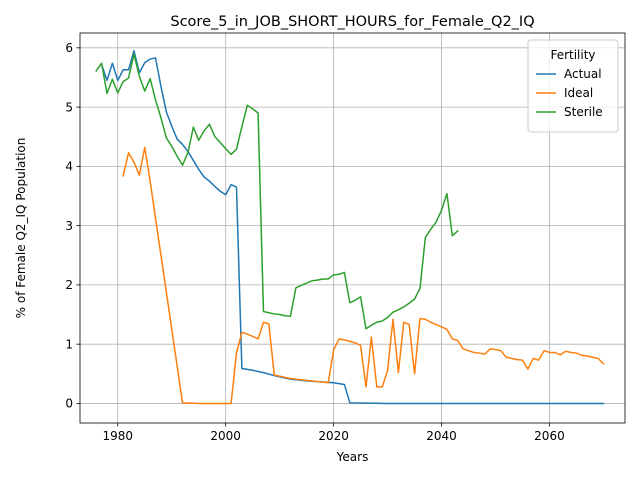 The width and height of the screenshot is (640, 480). I want to click on x-tick-label: 2040, so click(441, 436).